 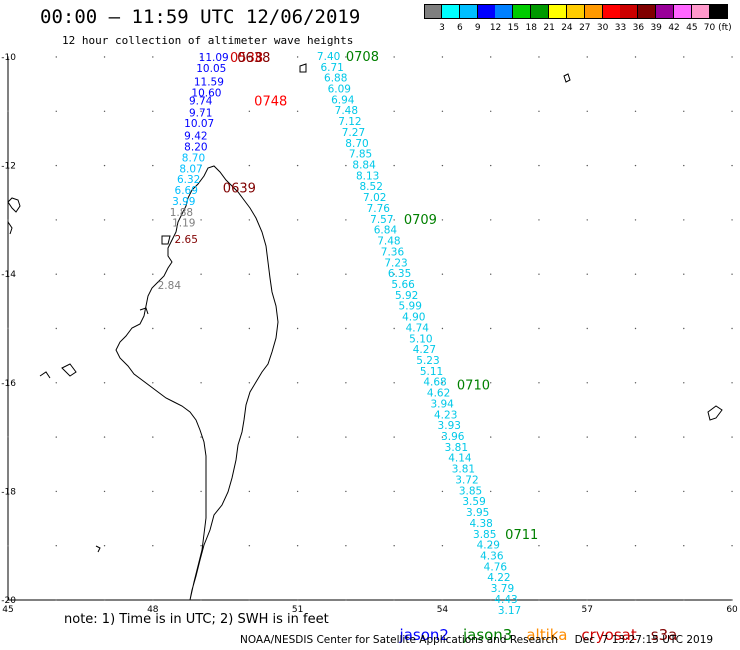 What do you see at coordinates (459, 28) in the screenshot?
I see `colorbar-tick-label: 6` at bounding box center [459, 28].